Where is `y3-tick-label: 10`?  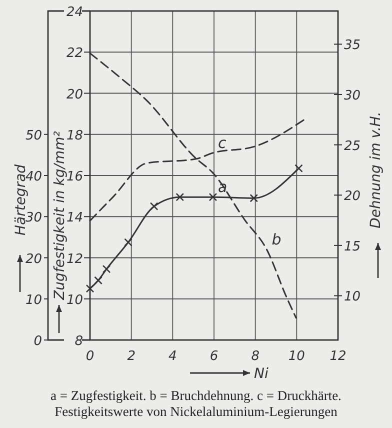 y3-tick-label: 10 is located at coordinates (352, 297).